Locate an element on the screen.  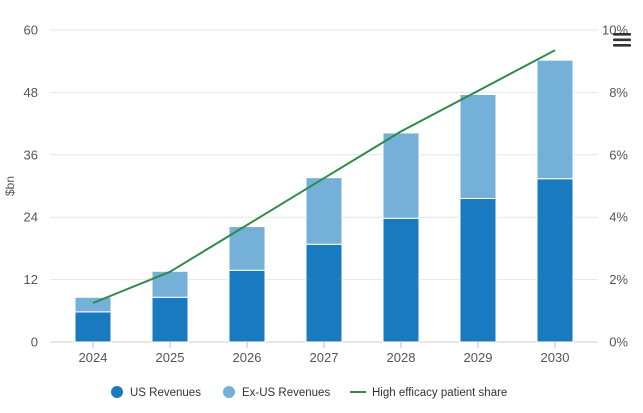
legend-us-revenues: US Revenues is located at coordinates (156, 392).